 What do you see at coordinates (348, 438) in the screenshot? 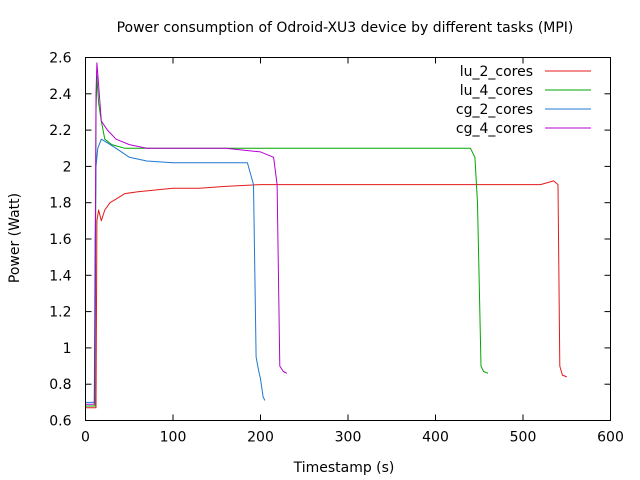
I see `x-tick-label: 300` at bounding box center [348, 438].